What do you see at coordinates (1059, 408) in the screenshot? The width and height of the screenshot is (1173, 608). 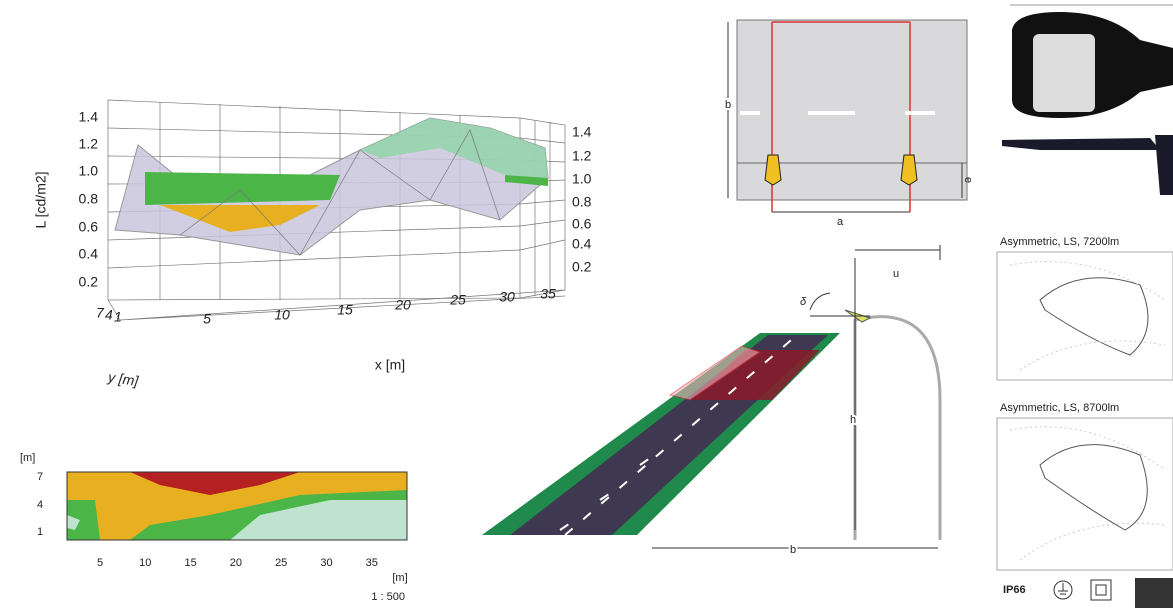 I see `diagram-title: Asymmetric, LS, 8700lm` at bounding box center [1059, 408].